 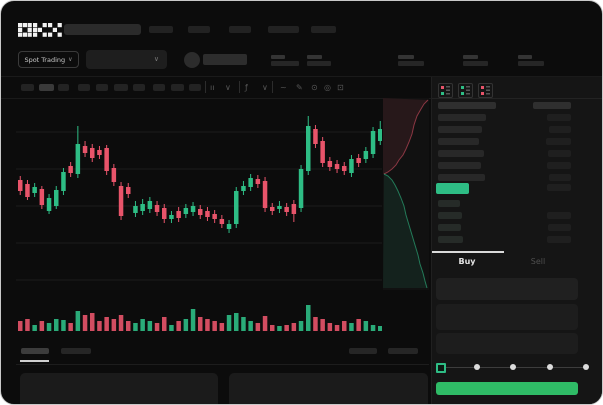 What do you see at coordinates (559, 187) in the screenshot?
I see `last-price-amount` at bounding box center [559, 187].